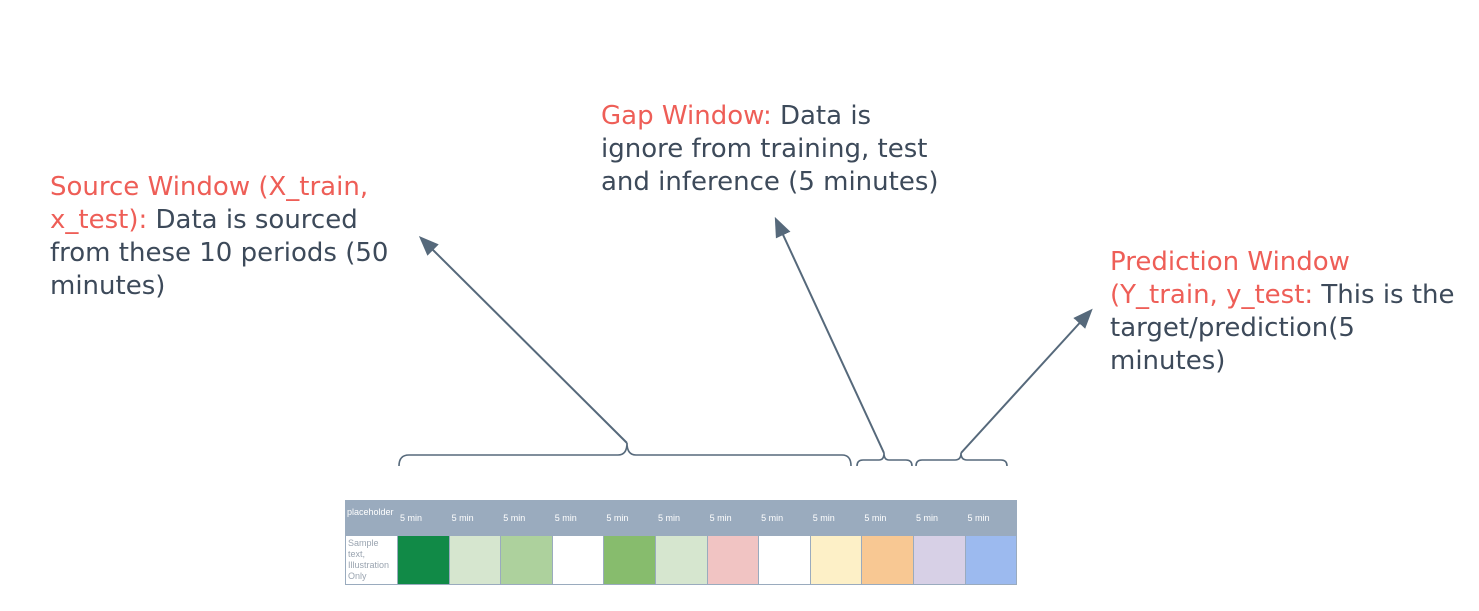 The height and width of the screenshot is (611, 1479). What do you see at coordinates (630, 518) in the screenshot?
I see `period-header-5: 5 min` at bounding box center [630, 518].